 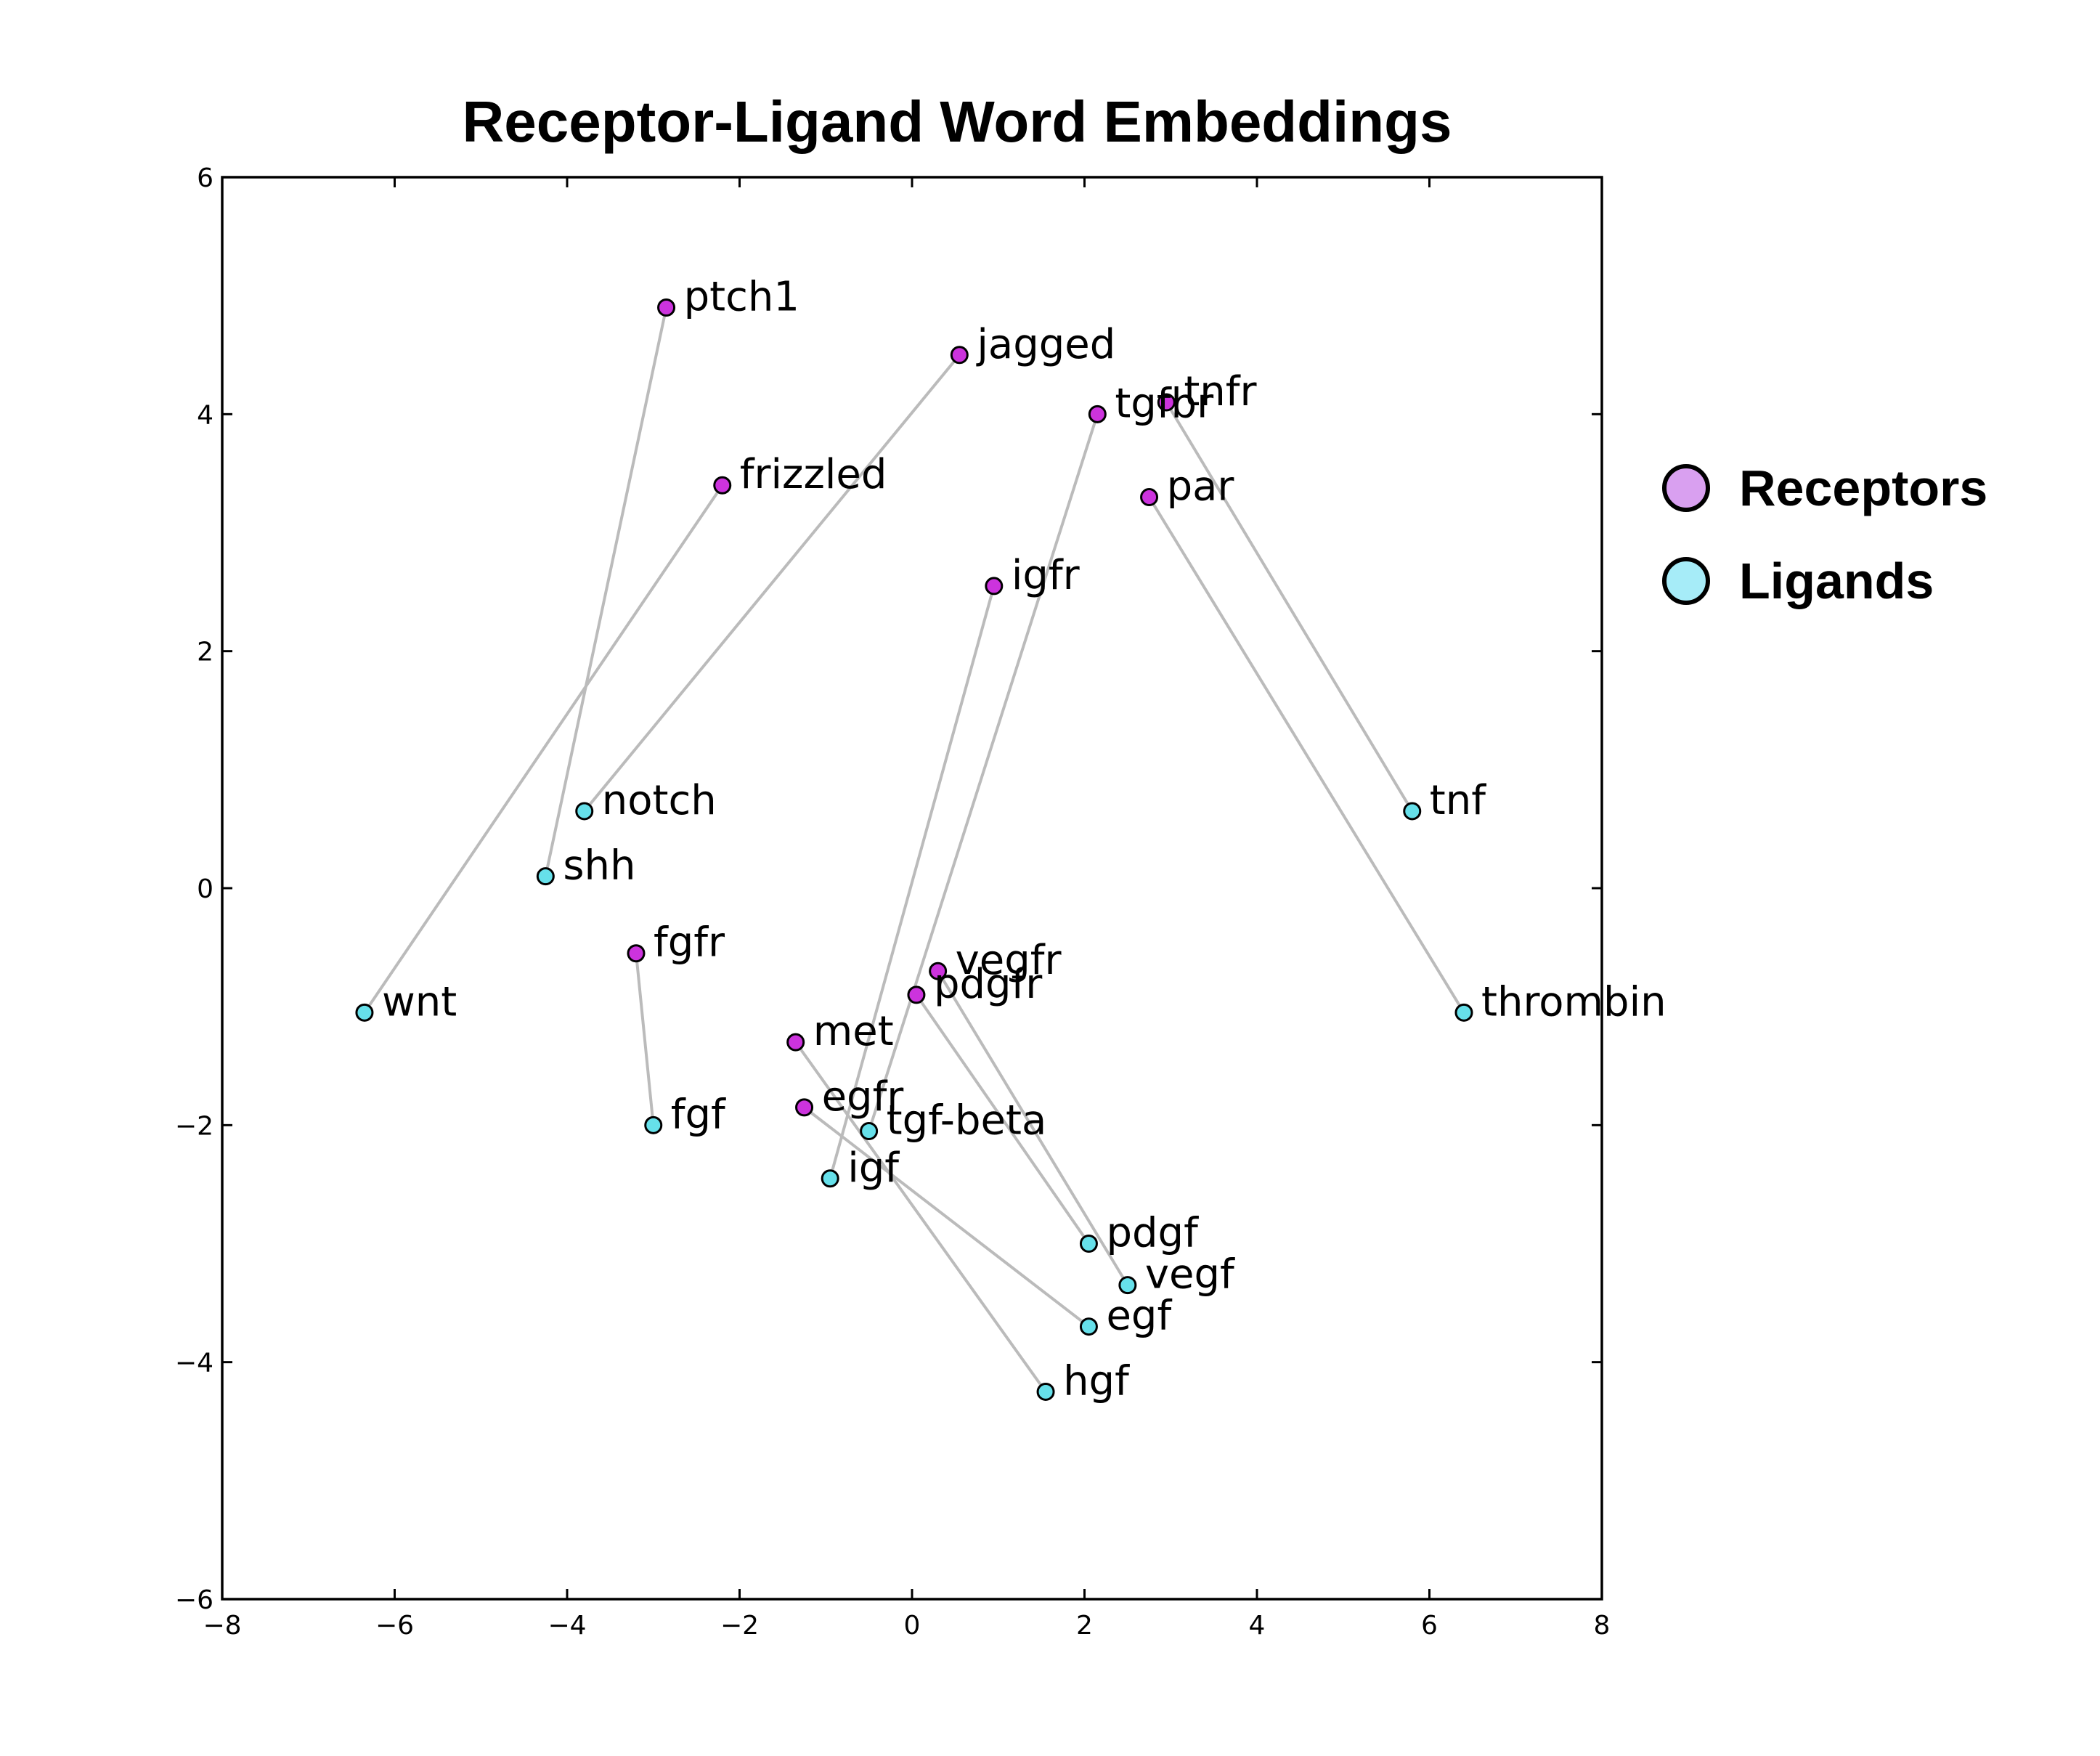 I want to click on point-label-tnfr: tnfr, so click(x=1220, y=391).